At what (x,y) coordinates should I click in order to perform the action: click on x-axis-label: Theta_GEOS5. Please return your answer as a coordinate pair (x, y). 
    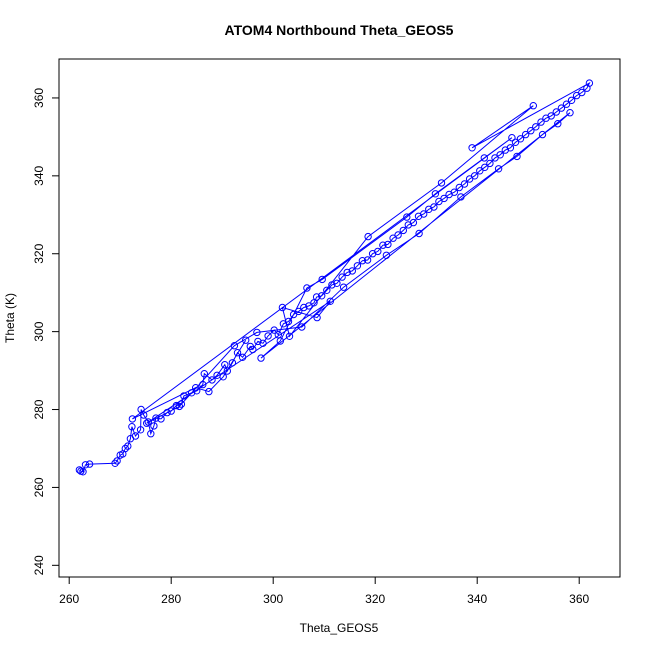
    Looking at the image, I should click on (339, 628).